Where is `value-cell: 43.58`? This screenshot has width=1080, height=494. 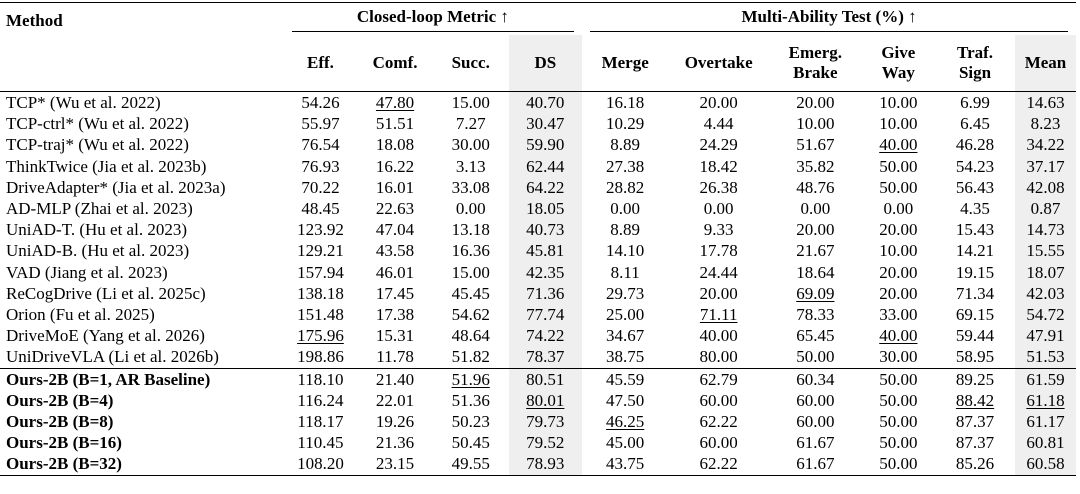
value-cell: 43.58 is located at coordinates (395, 251).